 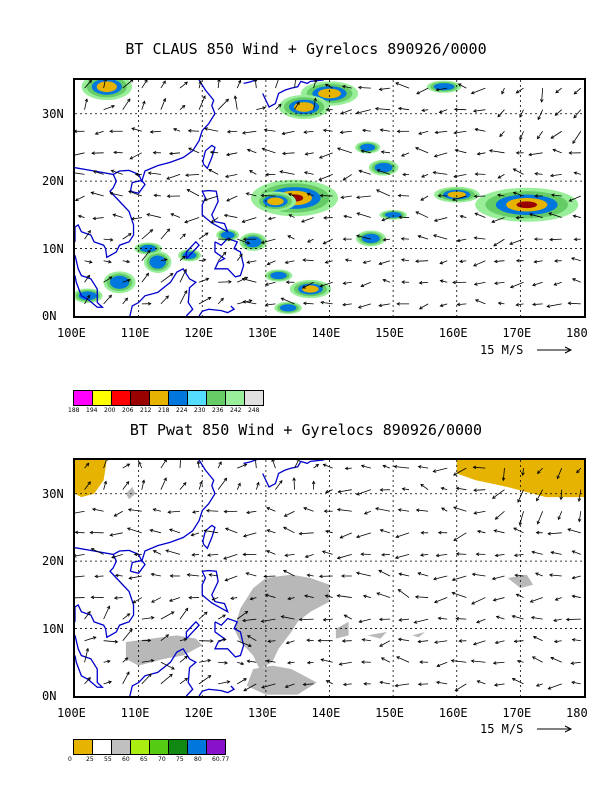 What do you see at coordinates (90, 759) in the screenshot?
I see `colorbar-label: 25` at bounding box center [90, 759].